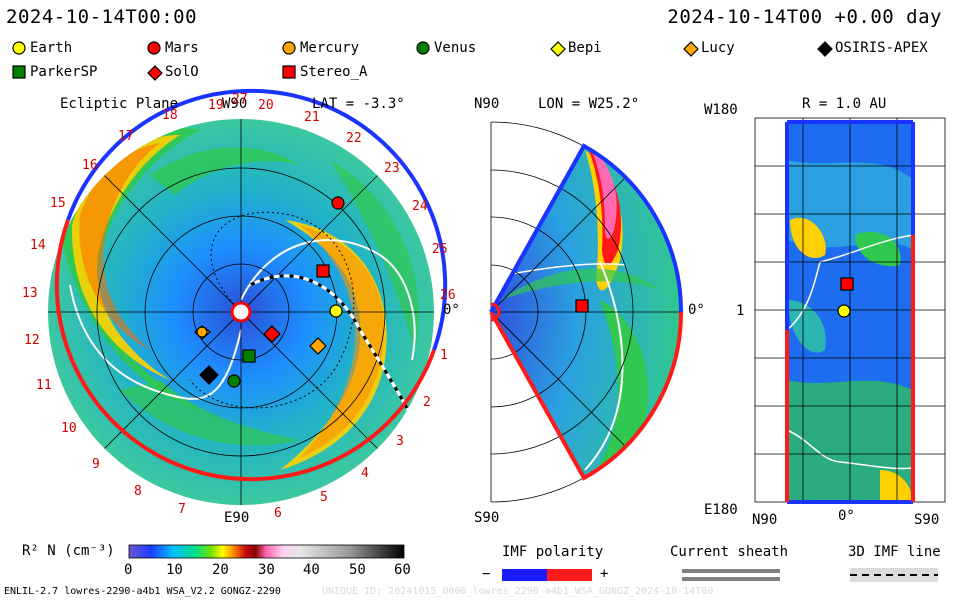  Describe the element at coordinates (170, 115) in the screenshot. I see `day-number: 18` at that location.